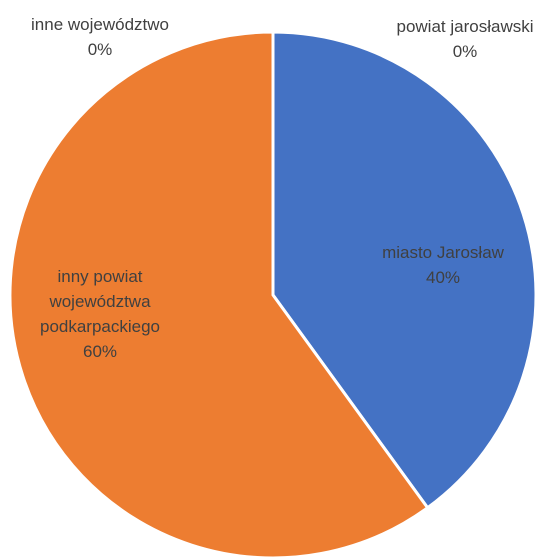  What do you see at coordinates (100, 24) in the screenshot?
I see `slice-category-3: inne województwo` at bounding box center [100, 24].